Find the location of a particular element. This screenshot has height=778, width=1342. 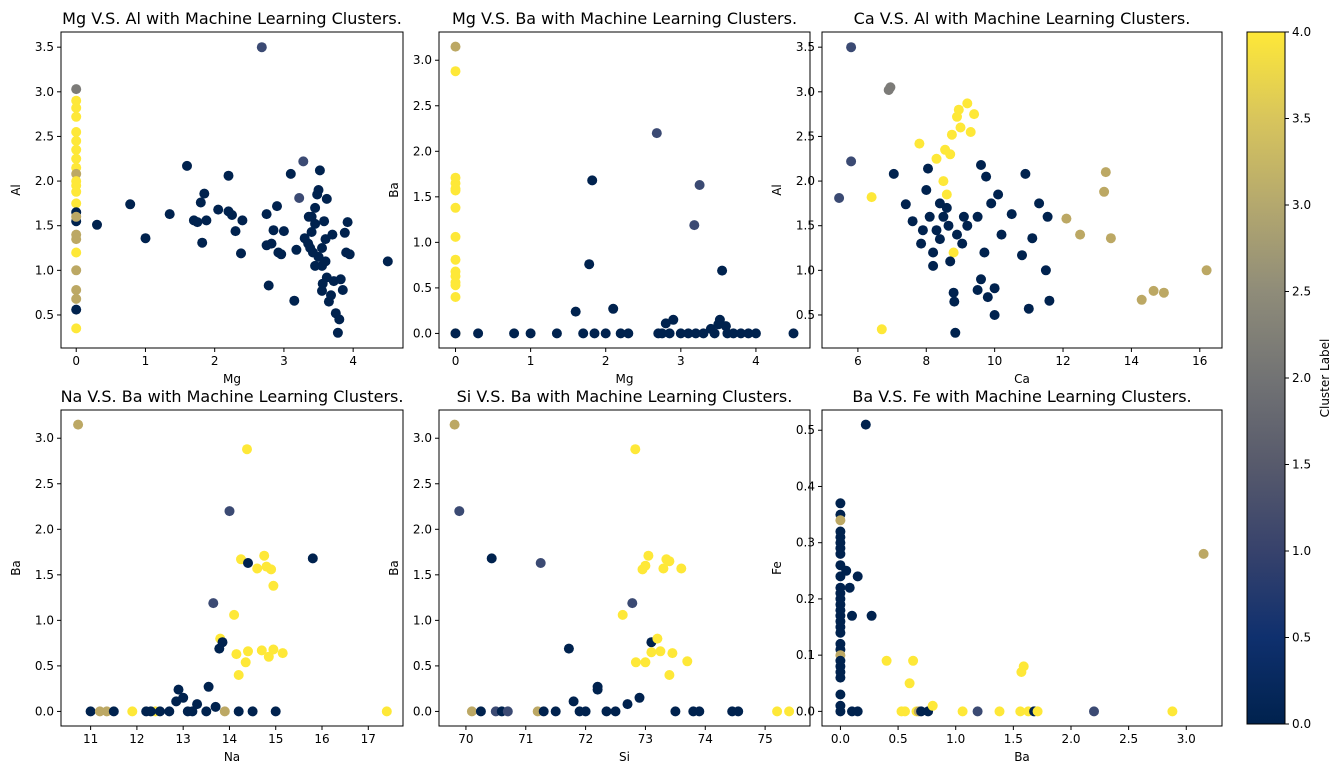

x-tick-label: 0.0 is located at coordinates (840, 739).